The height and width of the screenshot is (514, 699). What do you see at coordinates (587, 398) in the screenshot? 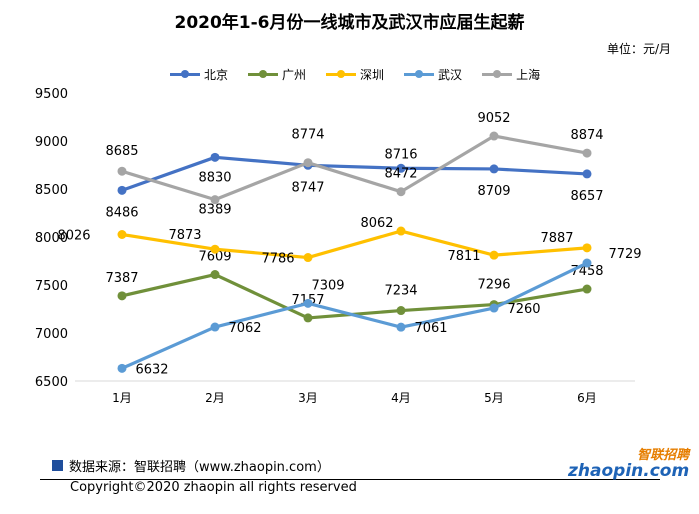
I see `x-tick-label: 6月` at bounding box center [587, 398].